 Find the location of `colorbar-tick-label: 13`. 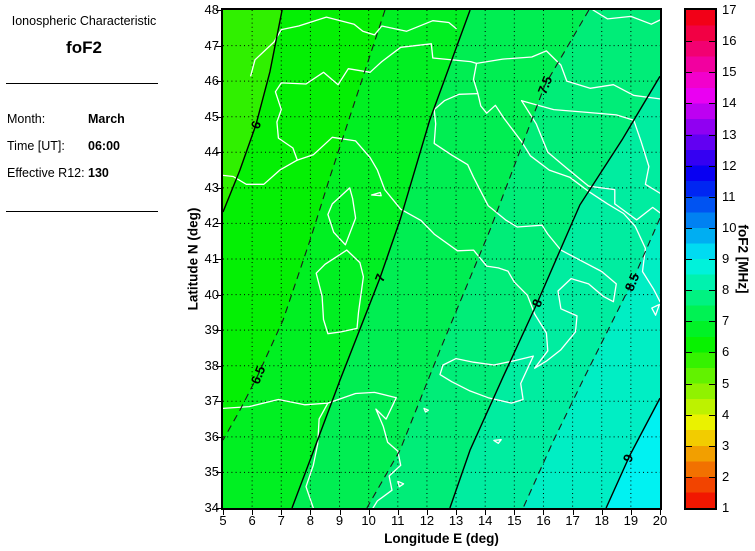

colorbar-tick-label: 13 is located at coordinates (729, 134).